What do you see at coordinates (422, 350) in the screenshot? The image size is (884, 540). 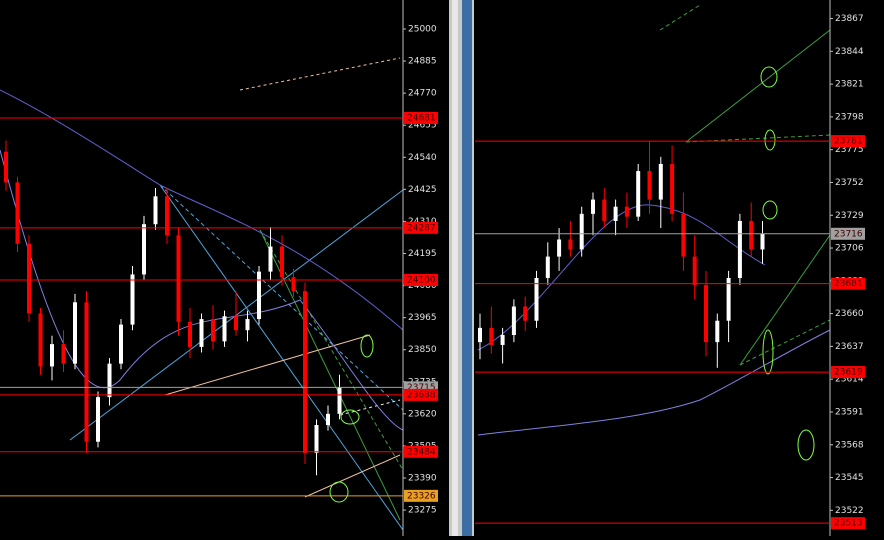 I see `y-tick-label: 23850` at bounding box center [422, 350].